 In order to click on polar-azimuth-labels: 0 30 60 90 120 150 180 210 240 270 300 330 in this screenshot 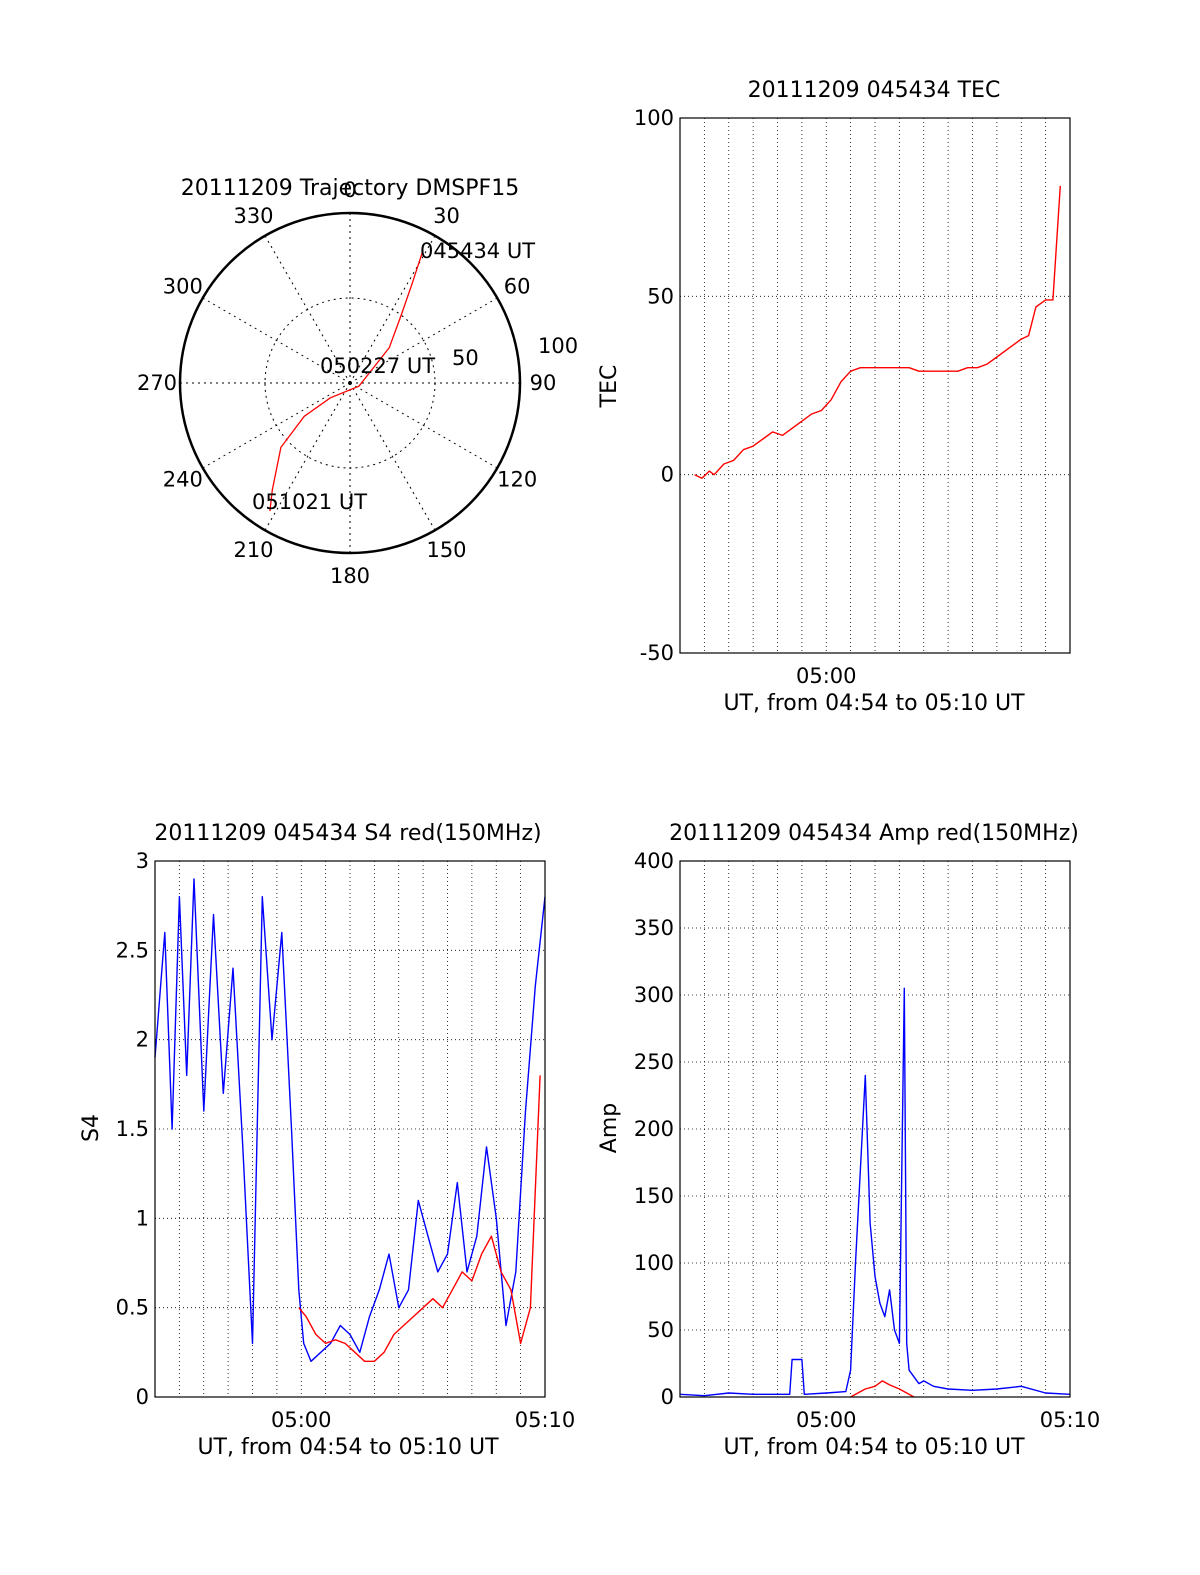, I will do `click(346, 383)`.